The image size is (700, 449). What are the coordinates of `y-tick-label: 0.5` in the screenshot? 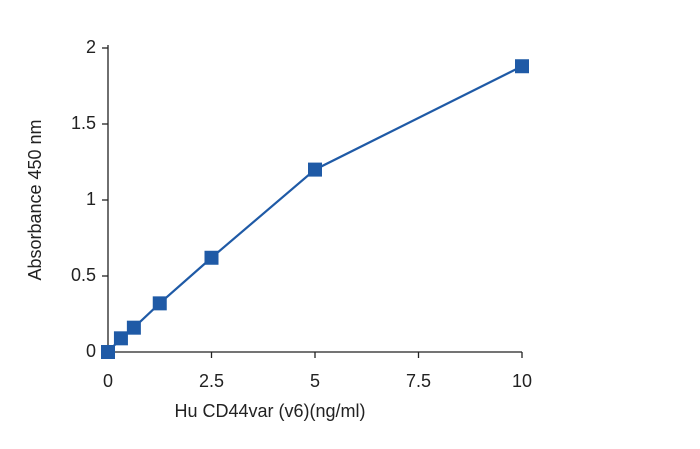 It's located at (83, 275).